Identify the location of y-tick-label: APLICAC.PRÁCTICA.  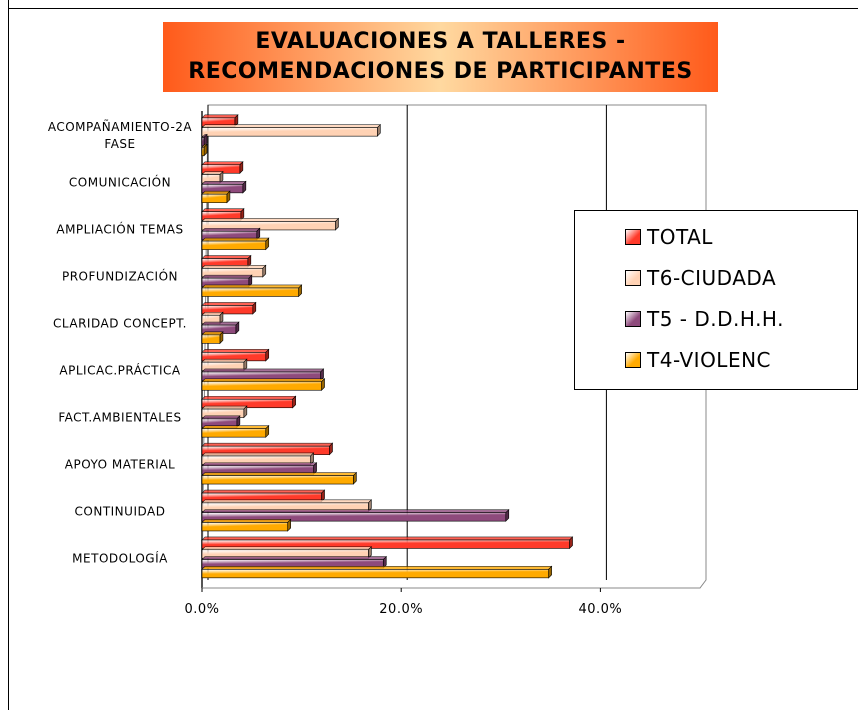
(120, 370).